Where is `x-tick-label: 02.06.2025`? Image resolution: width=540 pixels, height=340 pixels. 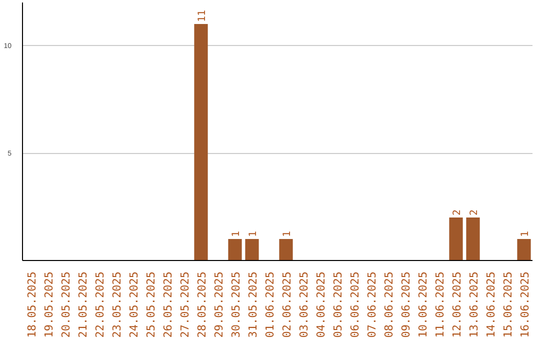
x-tick-label: 02.06.2025 is located at coordinates (287, 304).